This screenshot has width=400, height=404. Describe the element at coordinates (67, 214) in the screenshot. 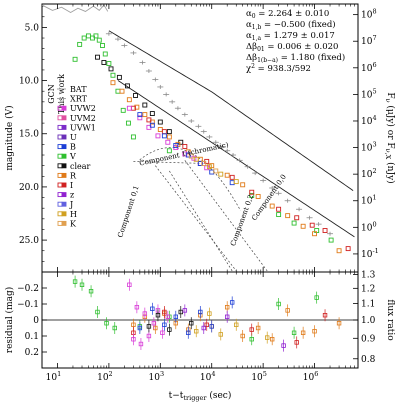

I see `legend-item: H` at that location.